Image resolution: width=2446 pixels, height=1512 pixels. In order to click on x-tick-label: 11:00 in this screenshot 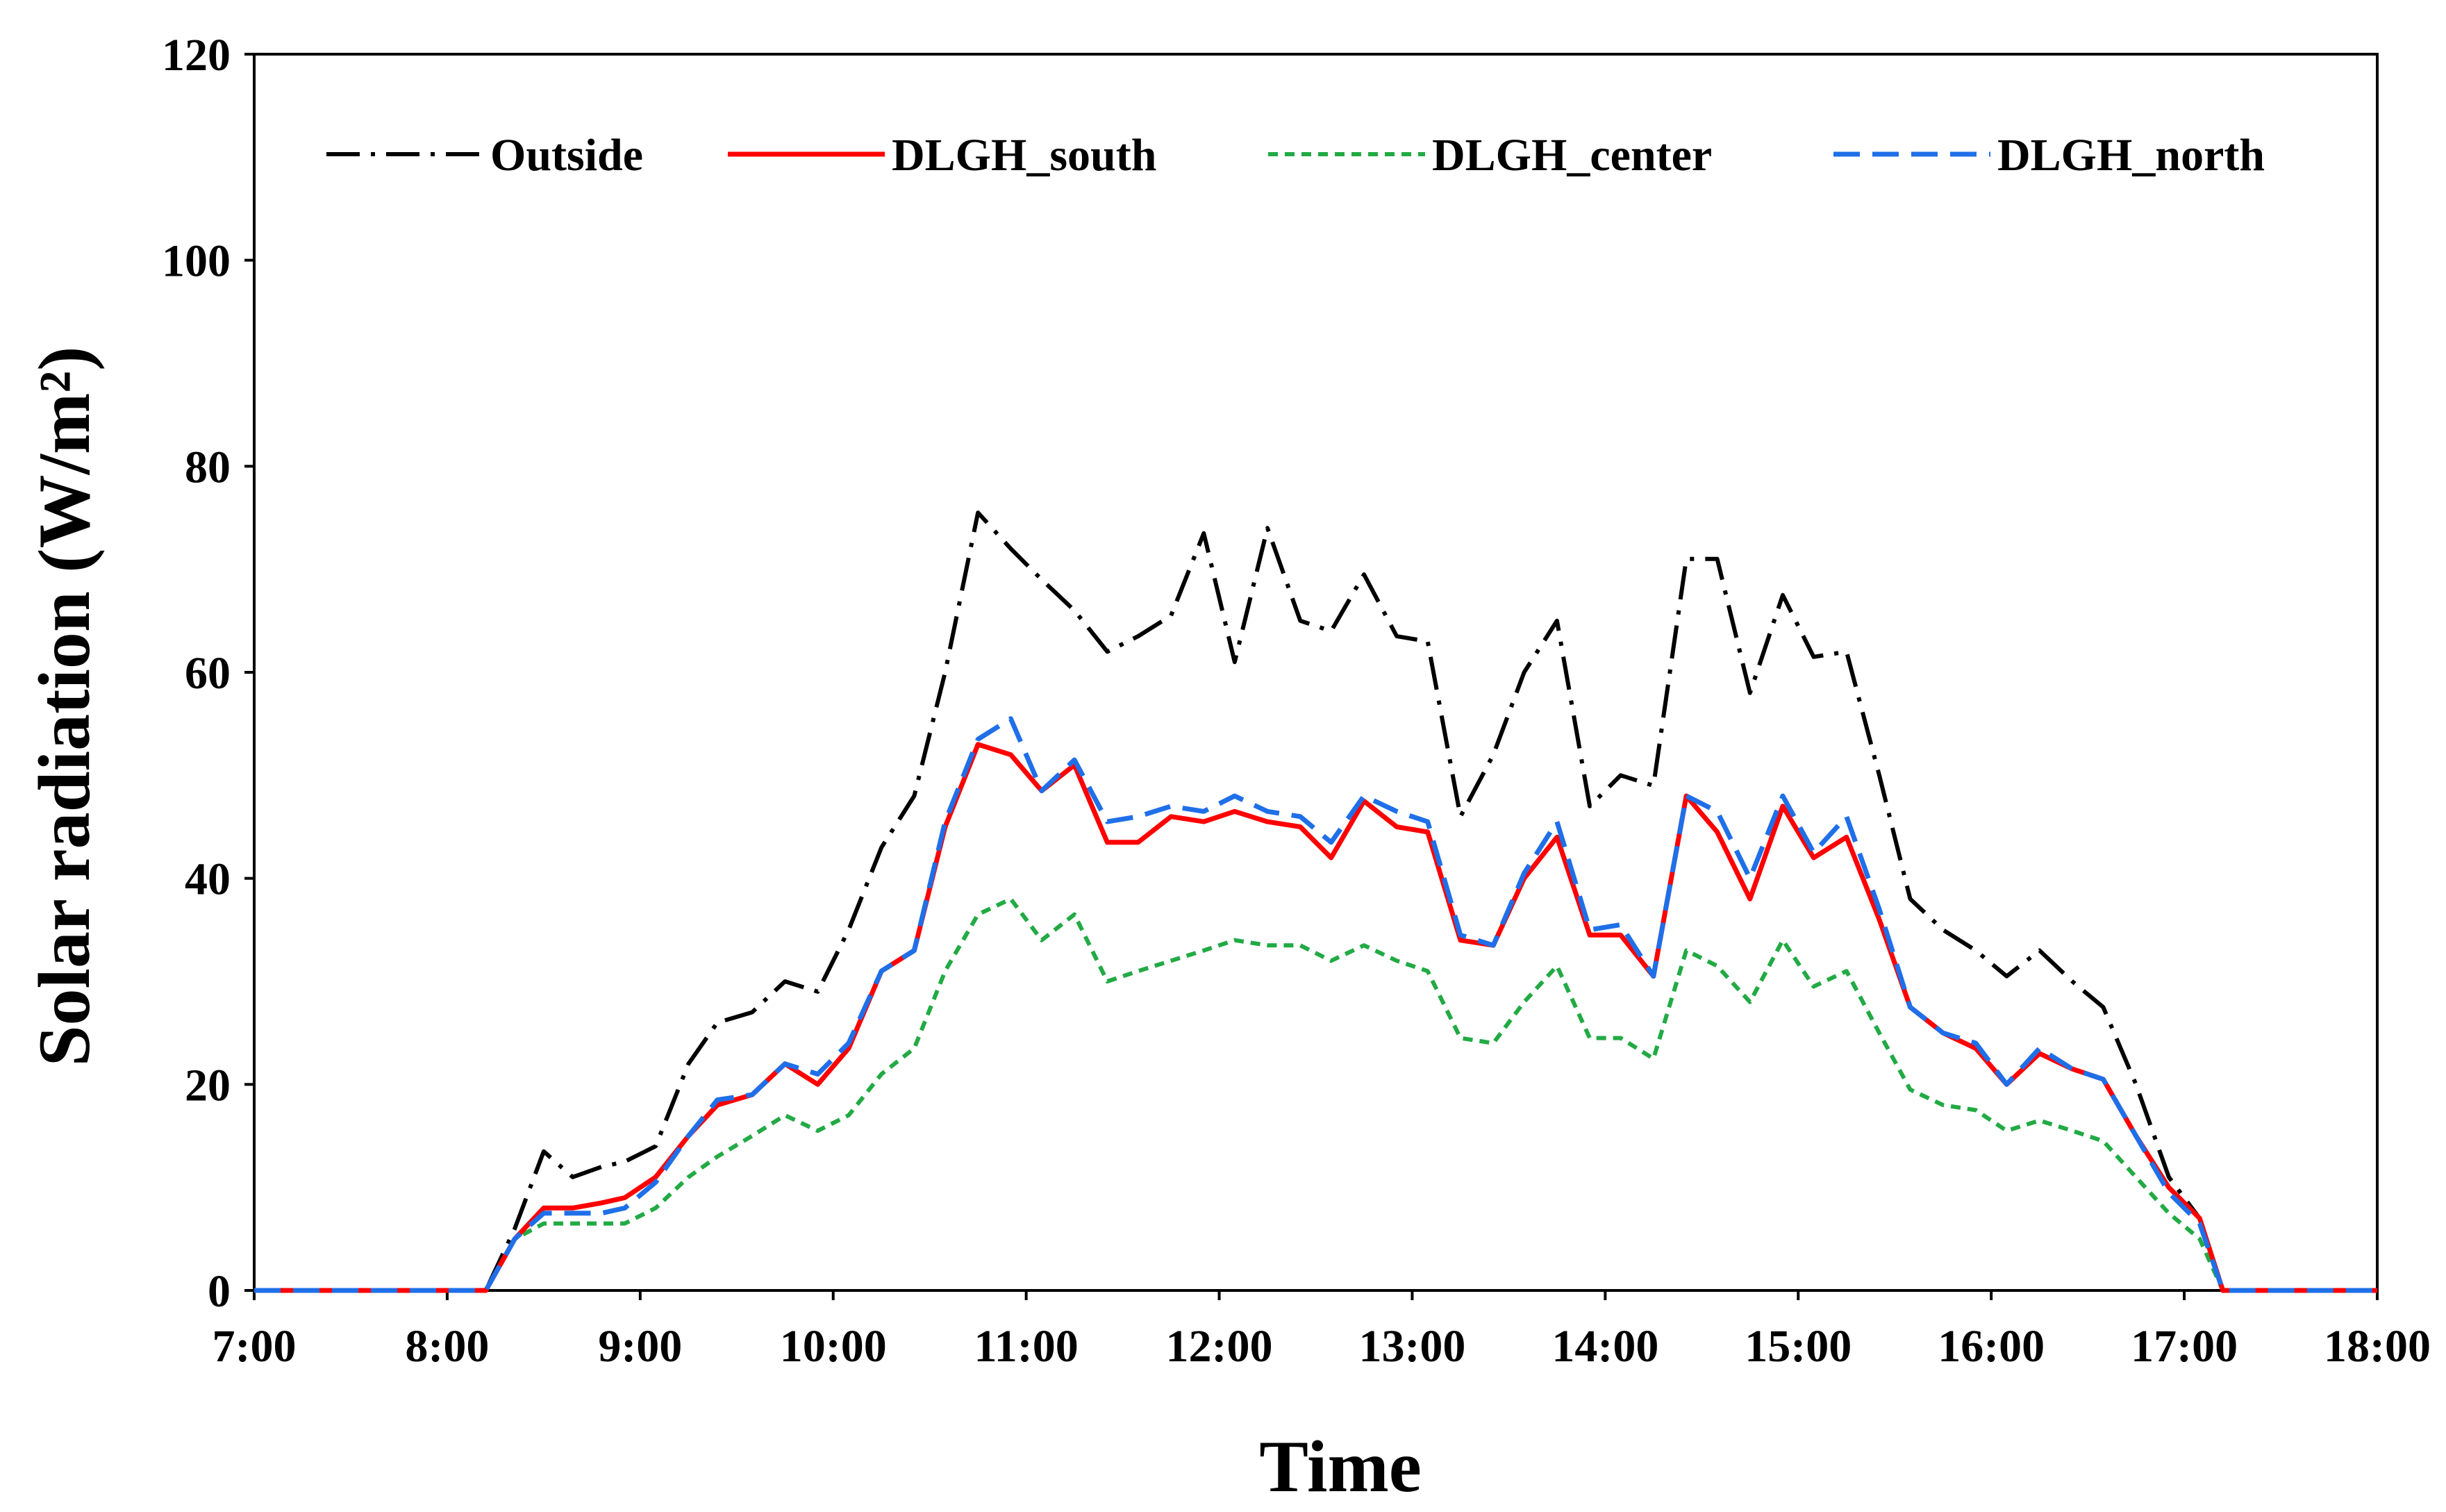, I will do `click(1026, 1347)`.